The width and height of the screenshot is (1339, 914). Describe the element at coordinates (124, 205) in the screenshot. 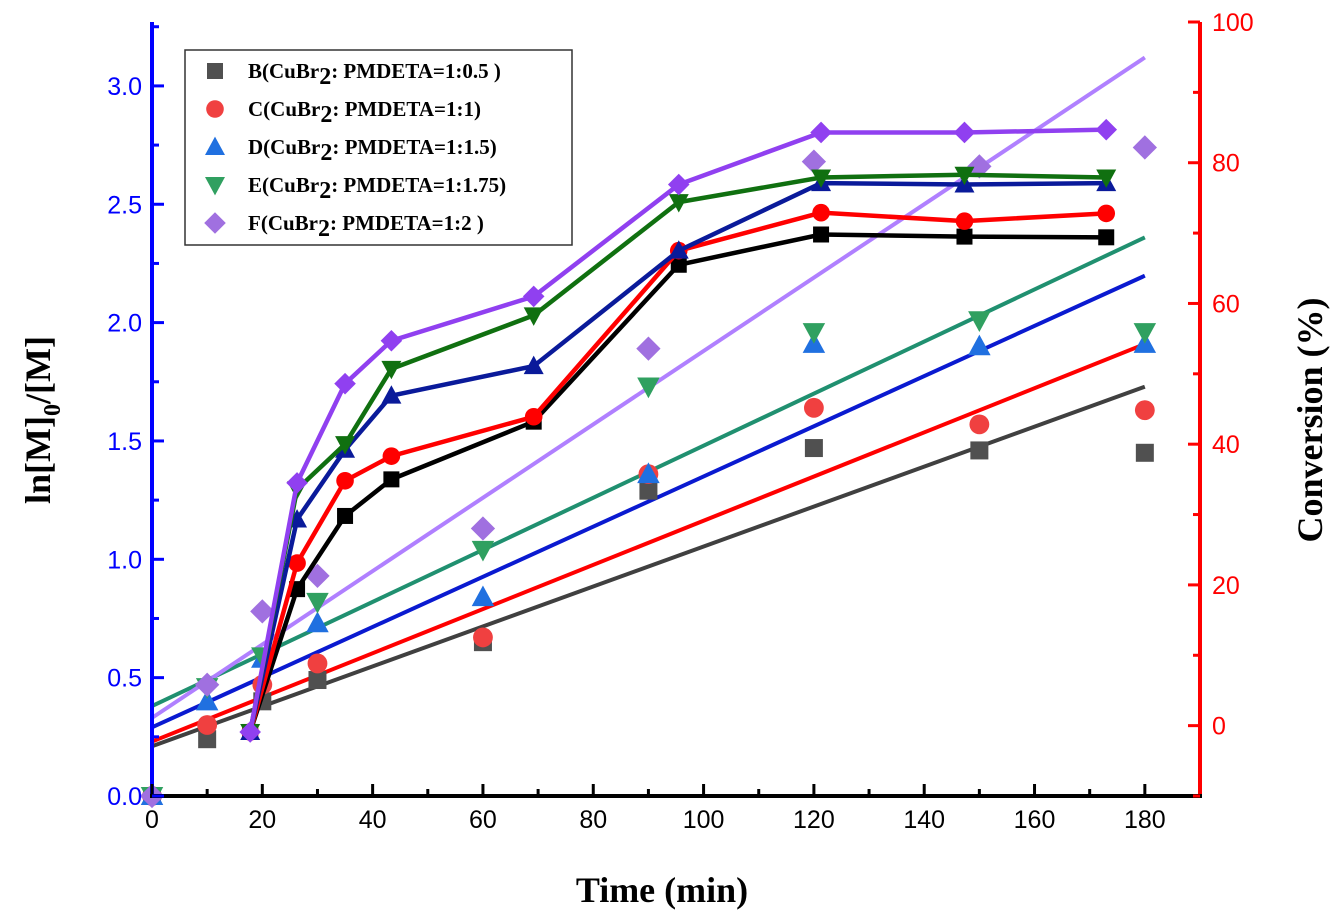

I see `y-left-tick-label: 2.5` at that location.